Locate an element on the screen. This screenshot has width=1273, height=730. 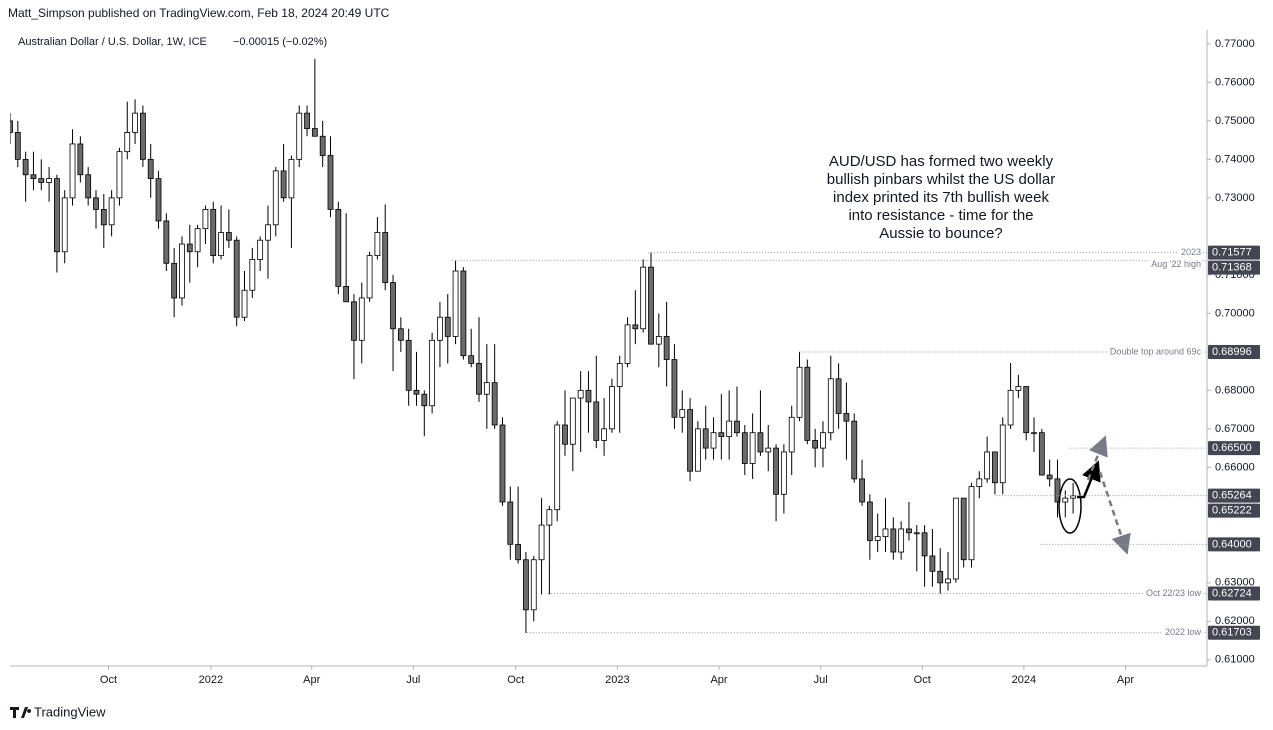
level-note: Aug '22 high is located at coordinates (1176, 264).